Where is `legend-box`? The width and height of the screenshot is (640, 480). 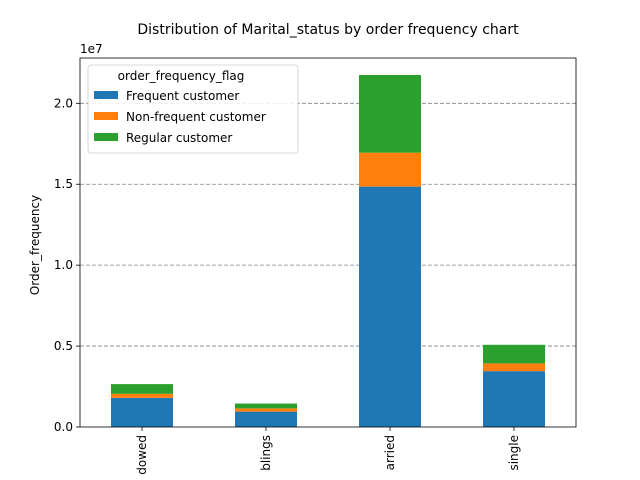
legend-box is located at coordinates (193, 109).